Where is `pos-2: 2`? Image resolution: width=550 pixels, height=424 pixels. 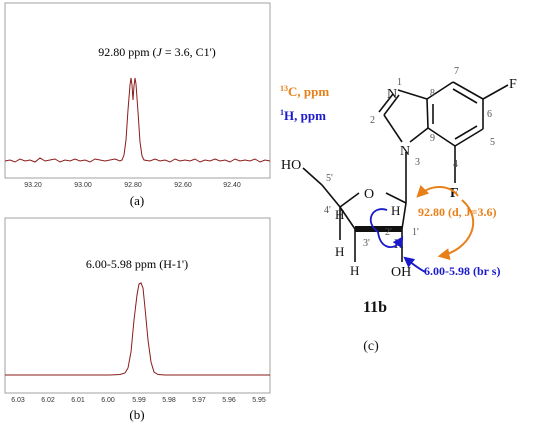 pos-2: 2 is located at coordinates (372, 120).